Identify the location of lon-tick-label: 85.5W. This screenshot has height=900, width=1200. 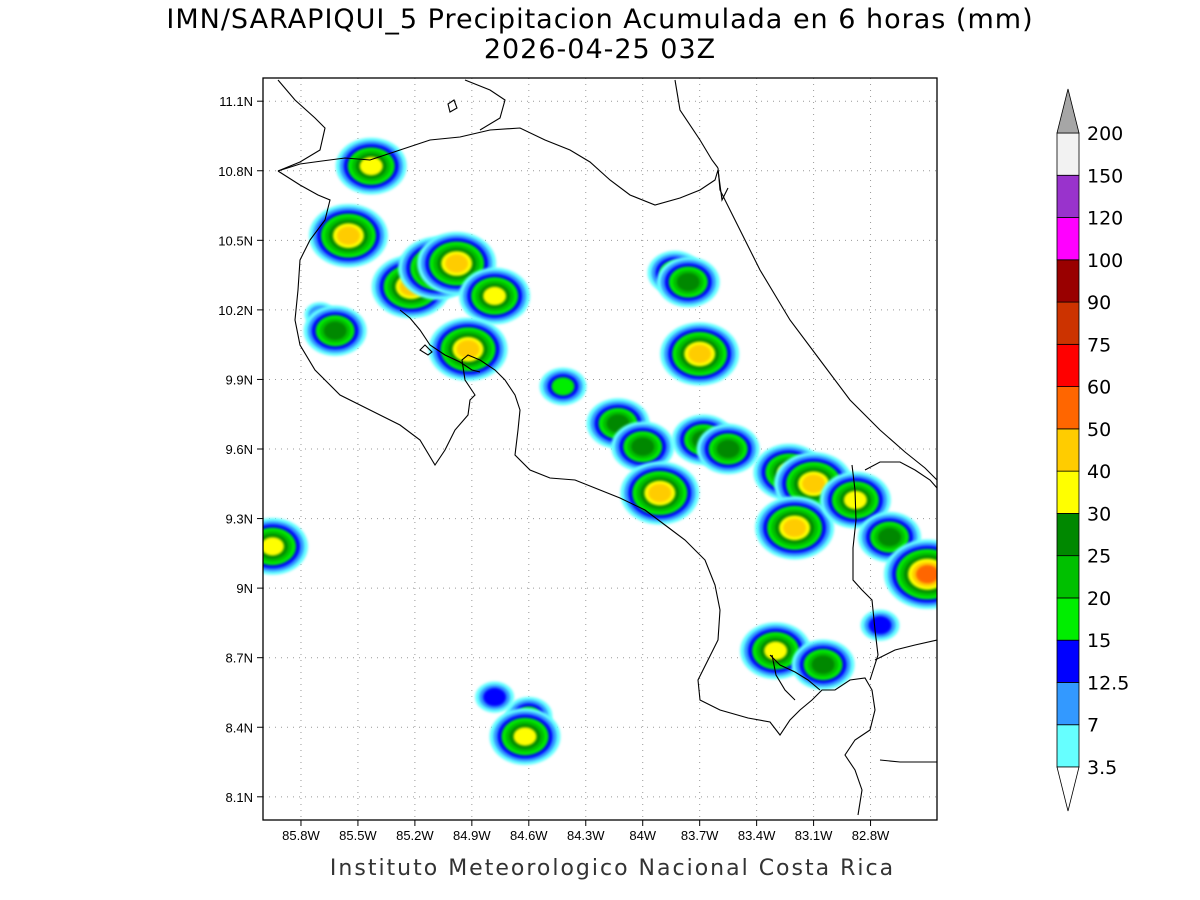
(358, 835).